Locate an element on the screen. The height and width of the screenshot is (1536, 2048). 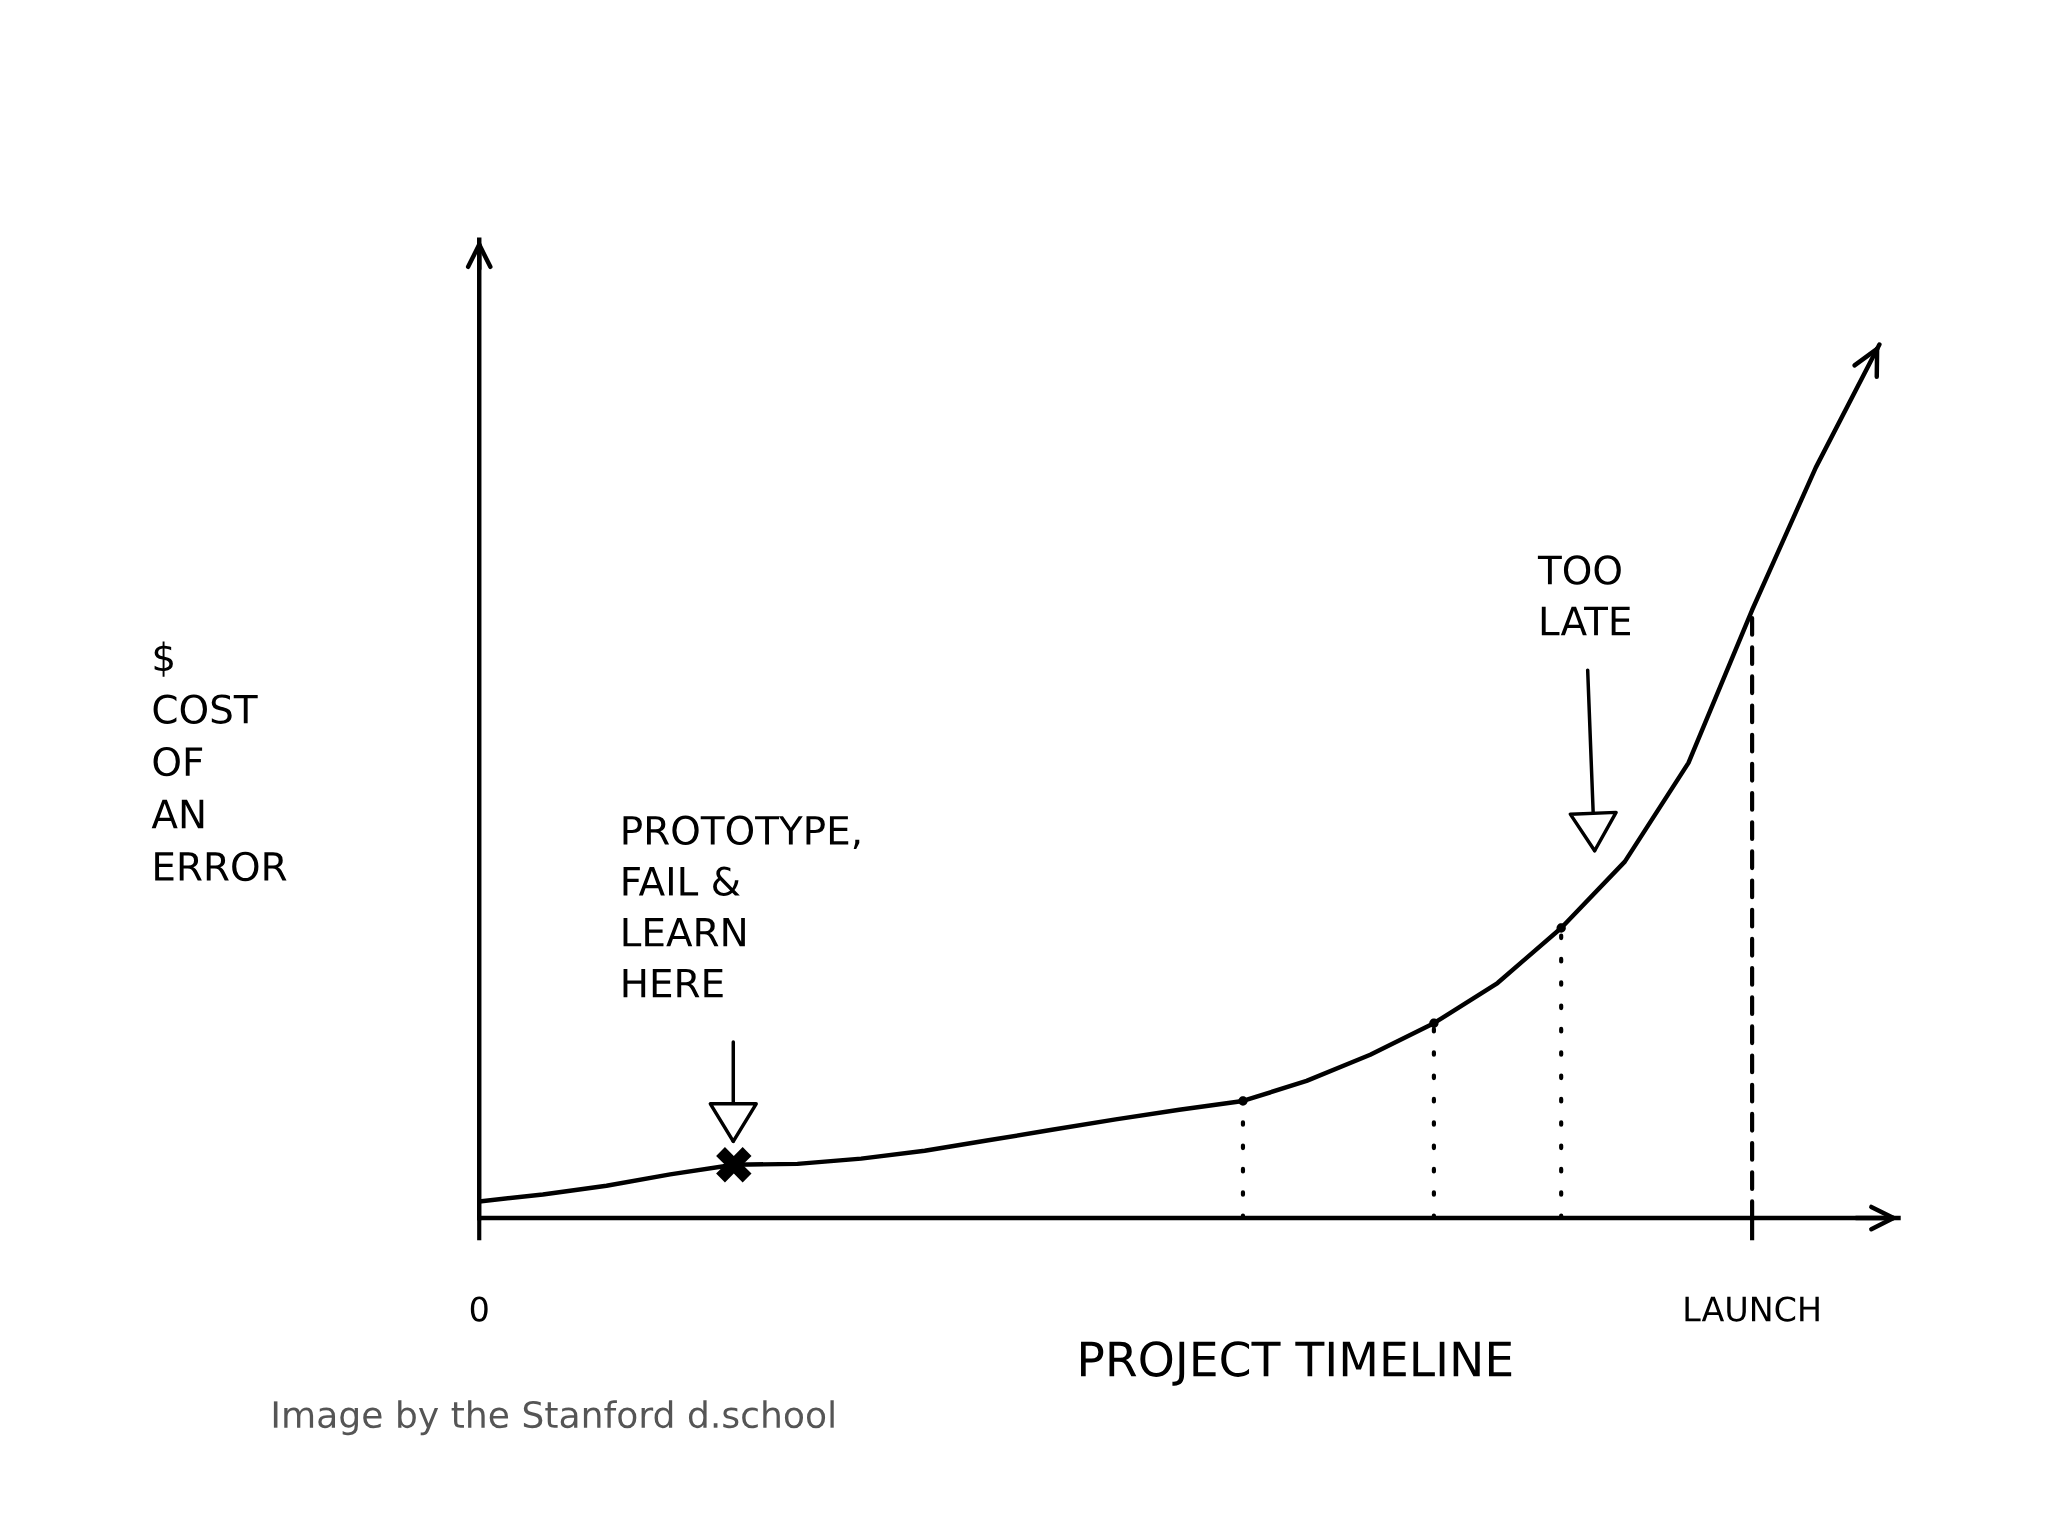
y-axis-title: $ COST OF AN ERROR is located at coordinates (219, 761).